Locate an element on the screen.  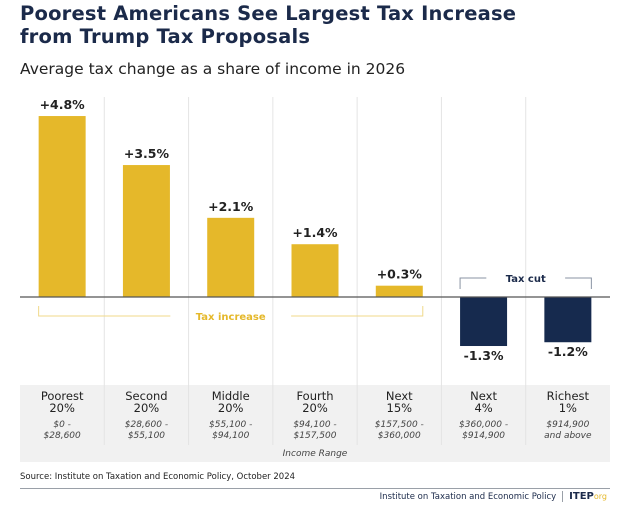
itep-logo: ITEPorg is located at coordinates (588, 496).